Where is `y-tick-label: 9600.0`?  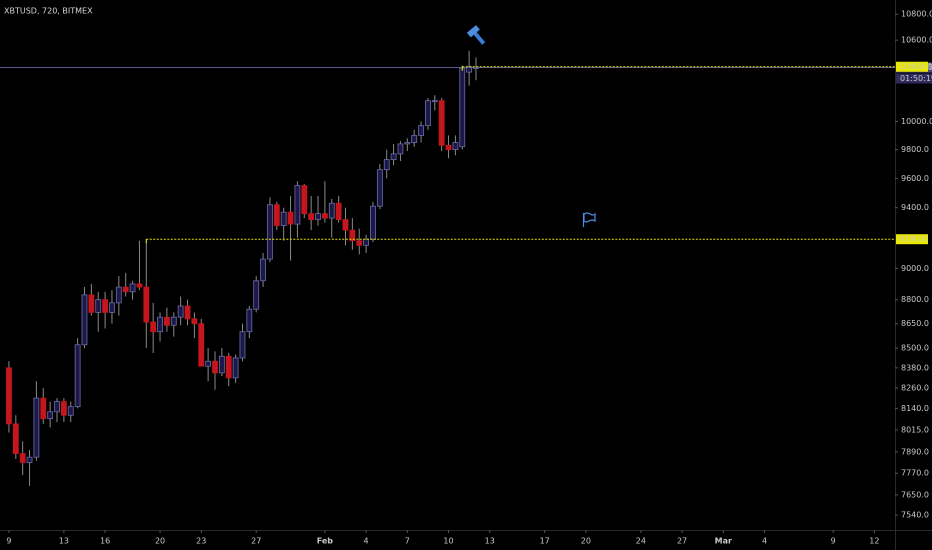
y-tick-label: 9600.0 is located at coordinates (915, 178).